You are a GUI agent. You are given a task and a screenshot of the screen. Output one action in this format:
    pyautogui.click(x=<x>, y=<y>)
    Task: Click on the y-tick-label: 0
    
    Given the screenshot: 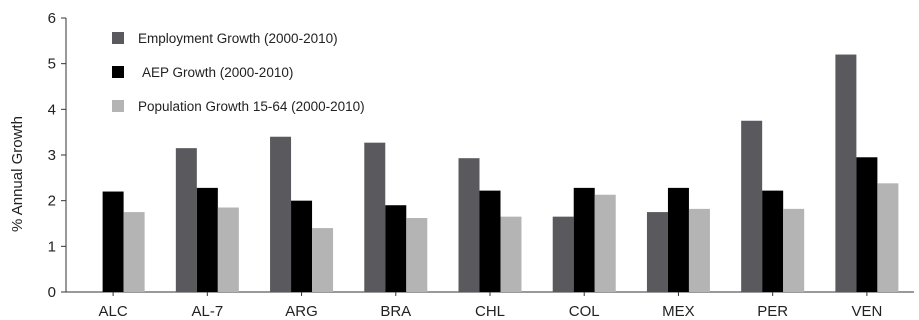 What is the action you would take?
    pyautogui.click(x=52, y=292)
    